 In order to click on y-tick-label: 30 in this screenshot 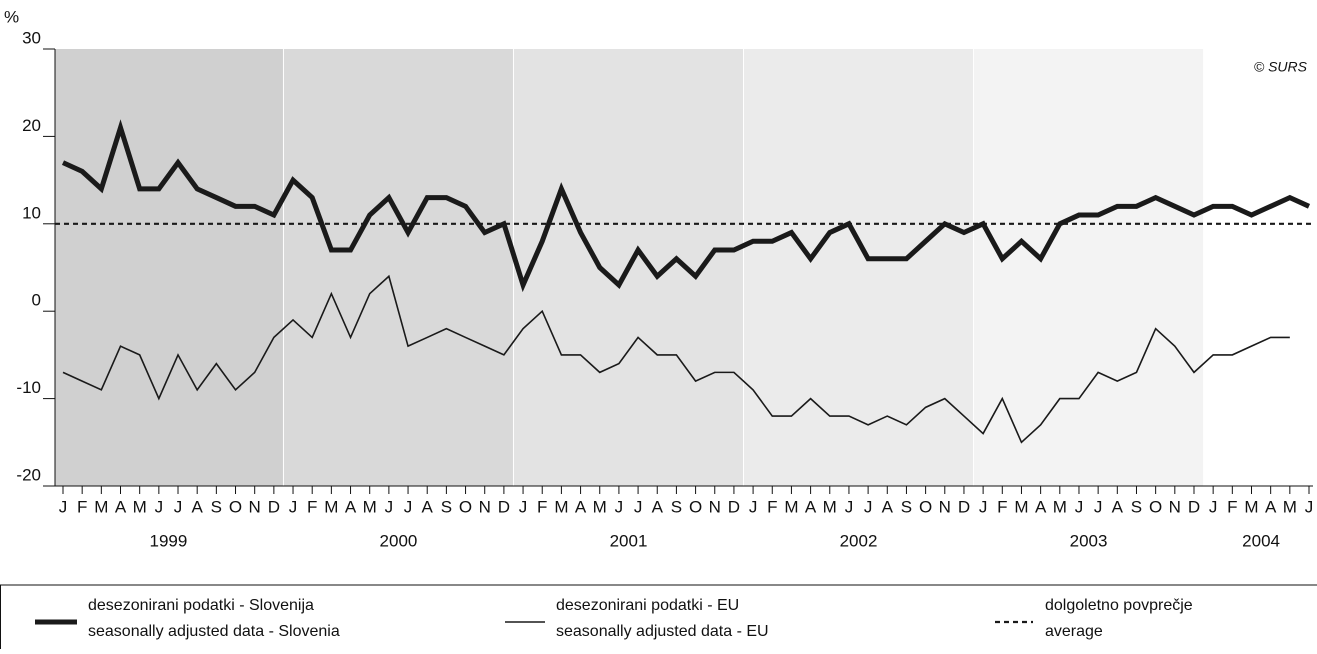, I will do `click(31, 37)`.